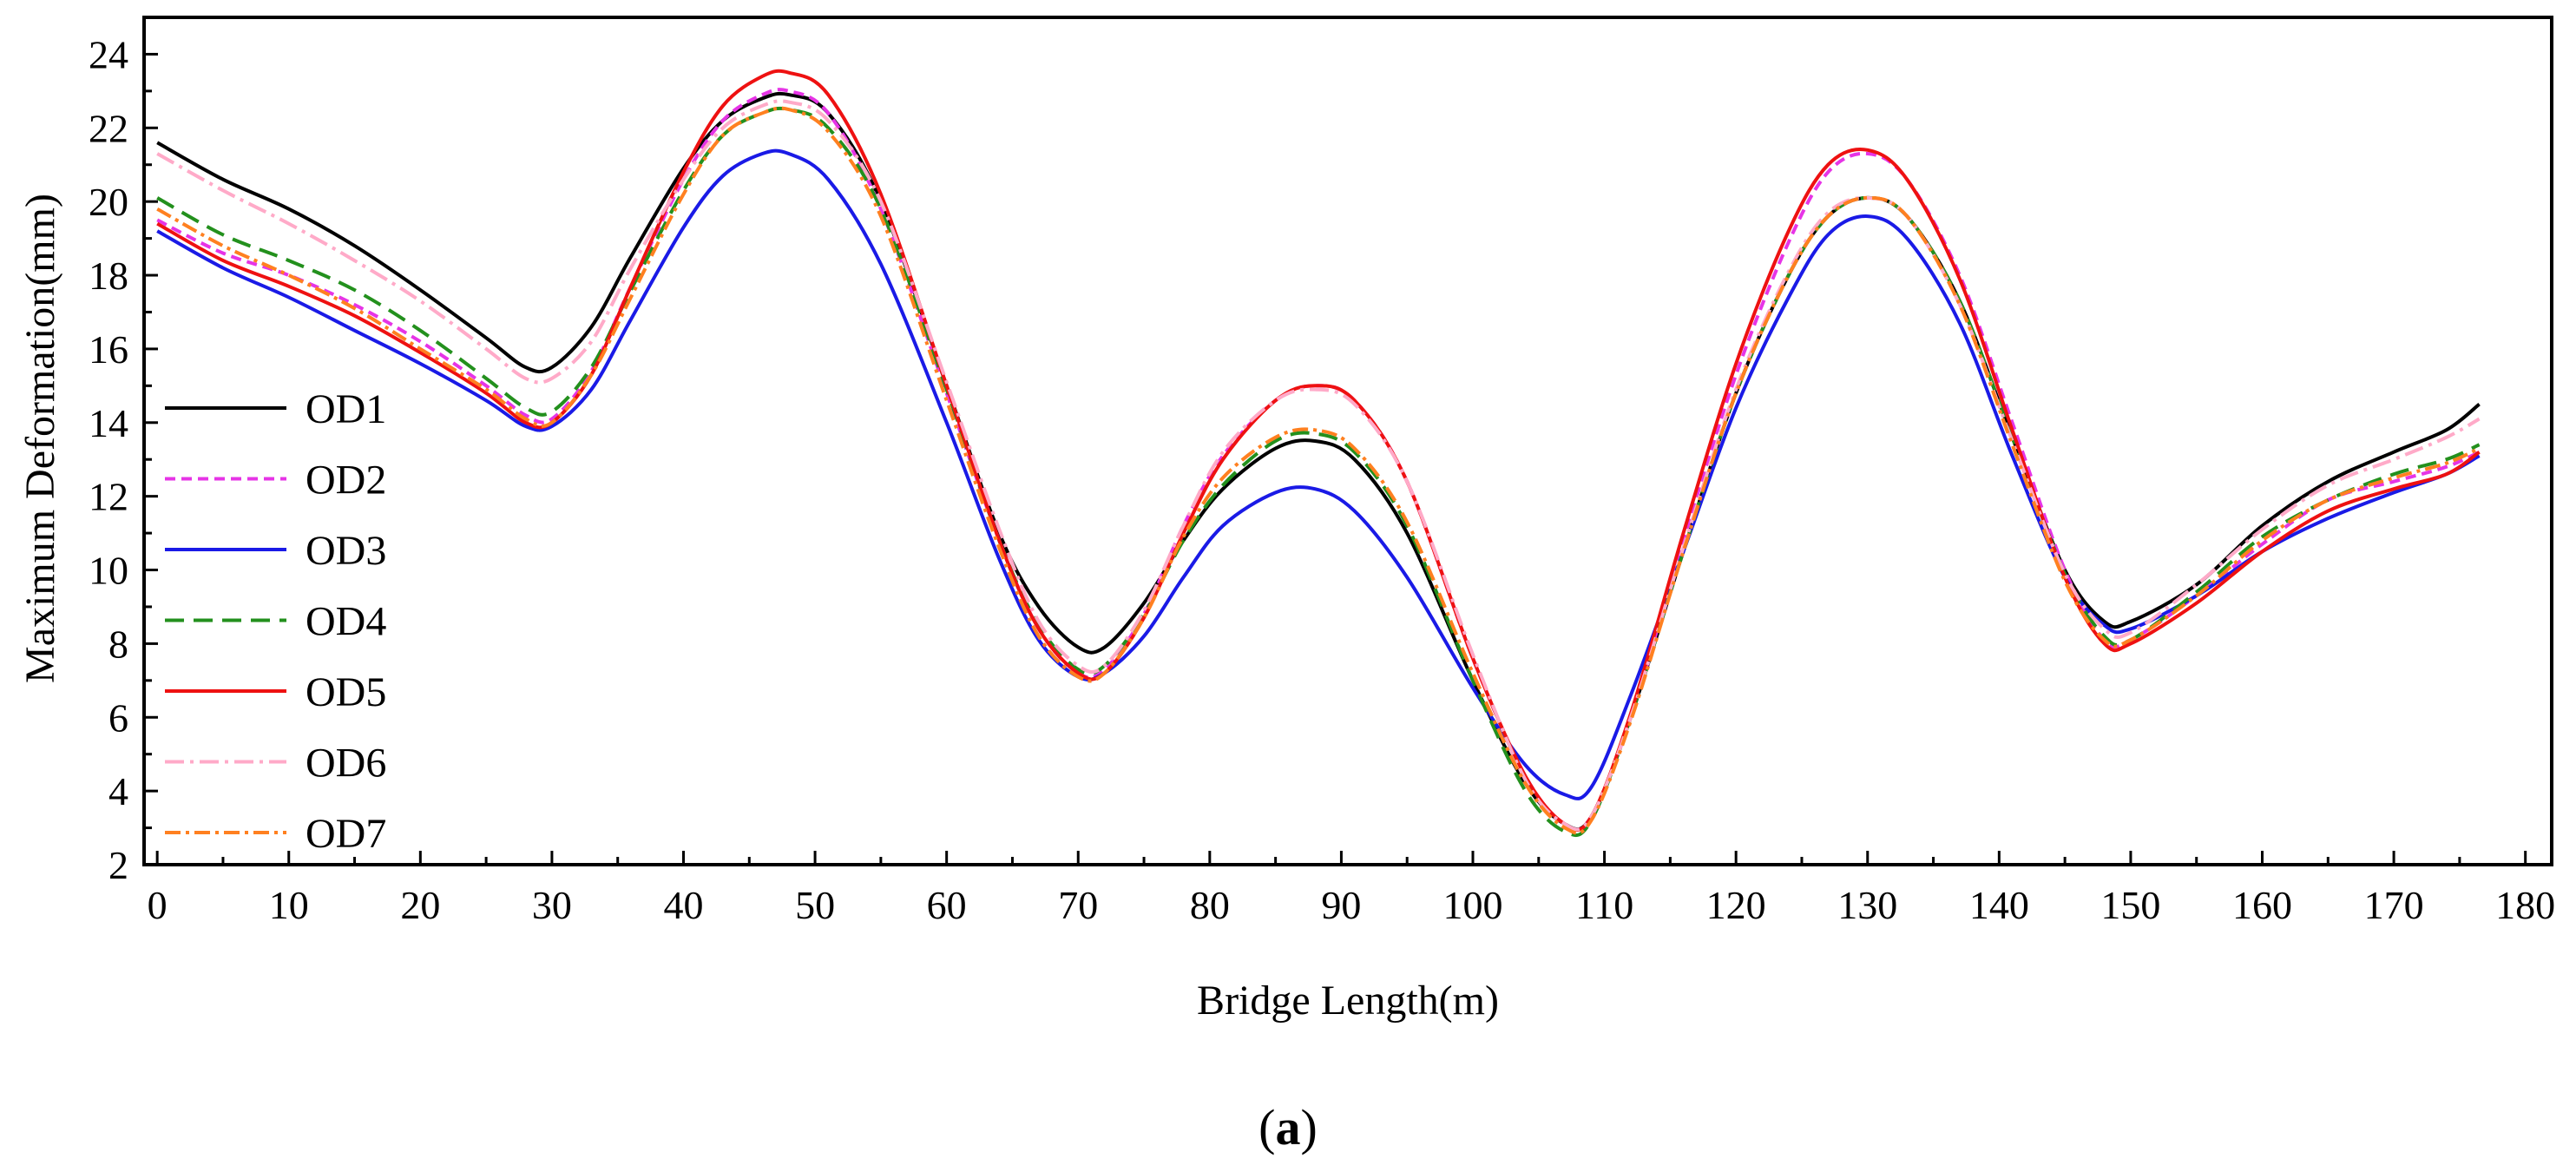 Image resolution: width=2576 pixels, height=1172 pixels. I want to click on panel-label-open: (, so click(1266, 1127).